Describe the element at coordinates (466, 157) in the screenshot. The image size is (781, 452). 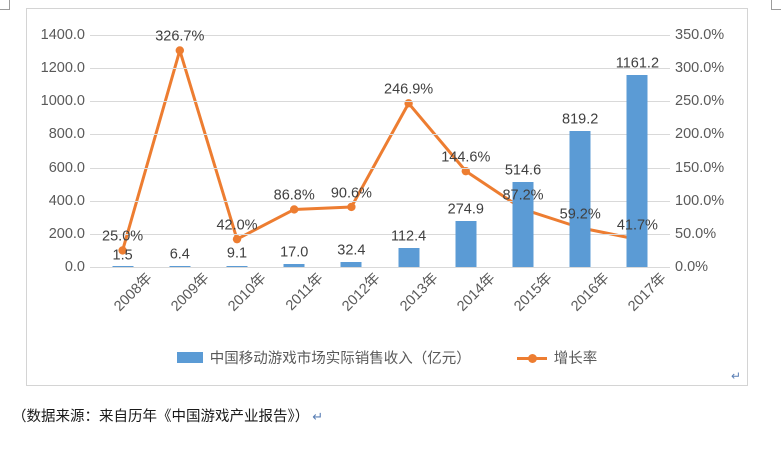
I see `growth-rate-value-label: 144.6%` at that location.